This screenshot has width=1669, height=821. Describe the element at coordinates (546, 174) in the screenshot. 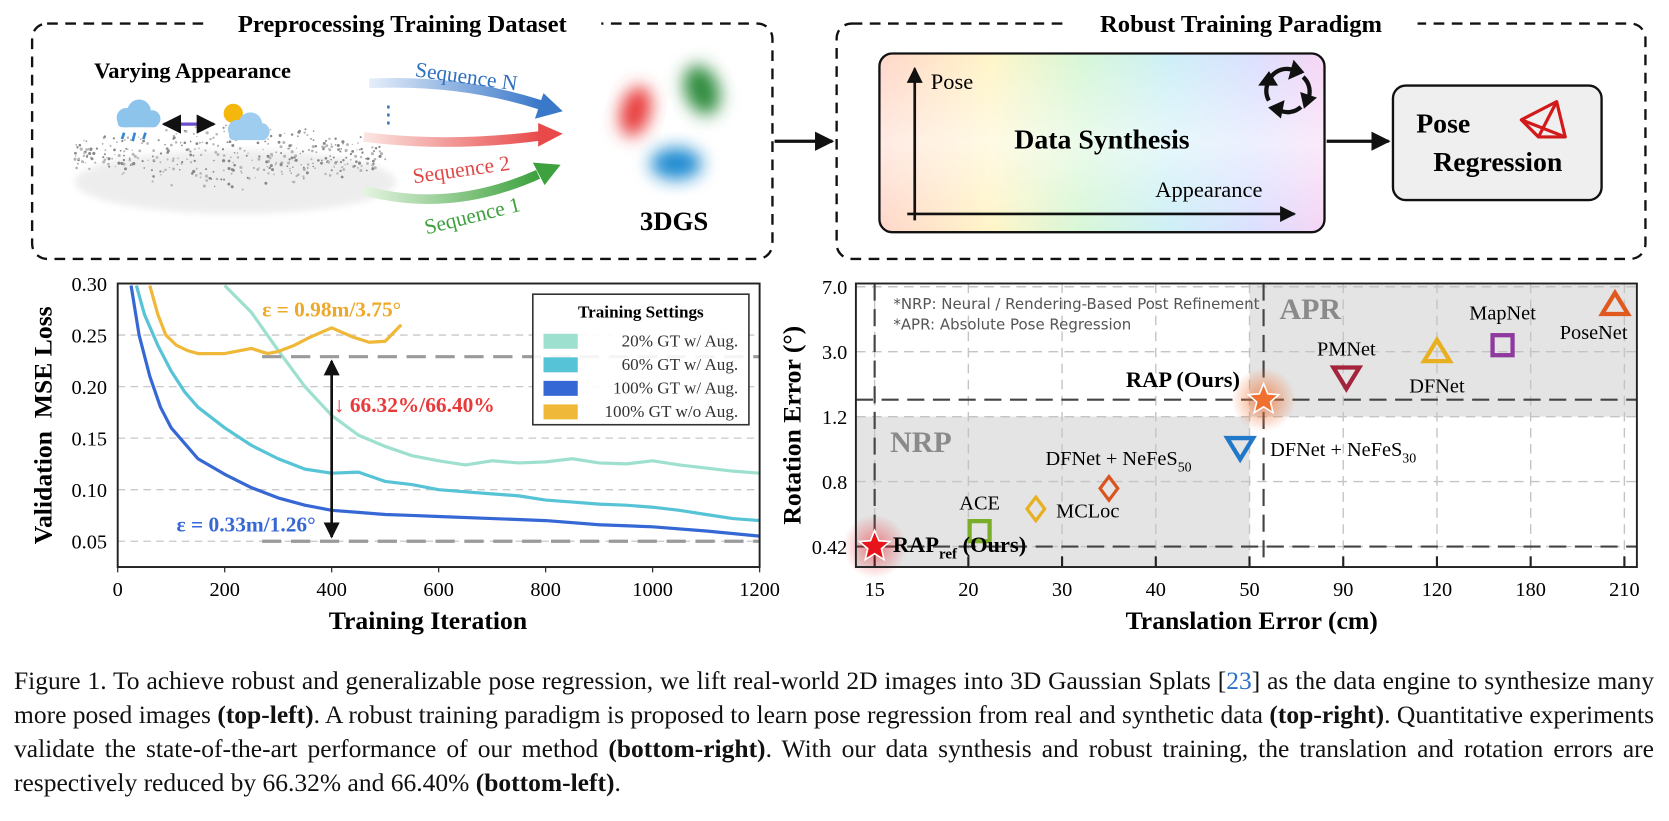

I see `sequence-arrow-head` at that location.